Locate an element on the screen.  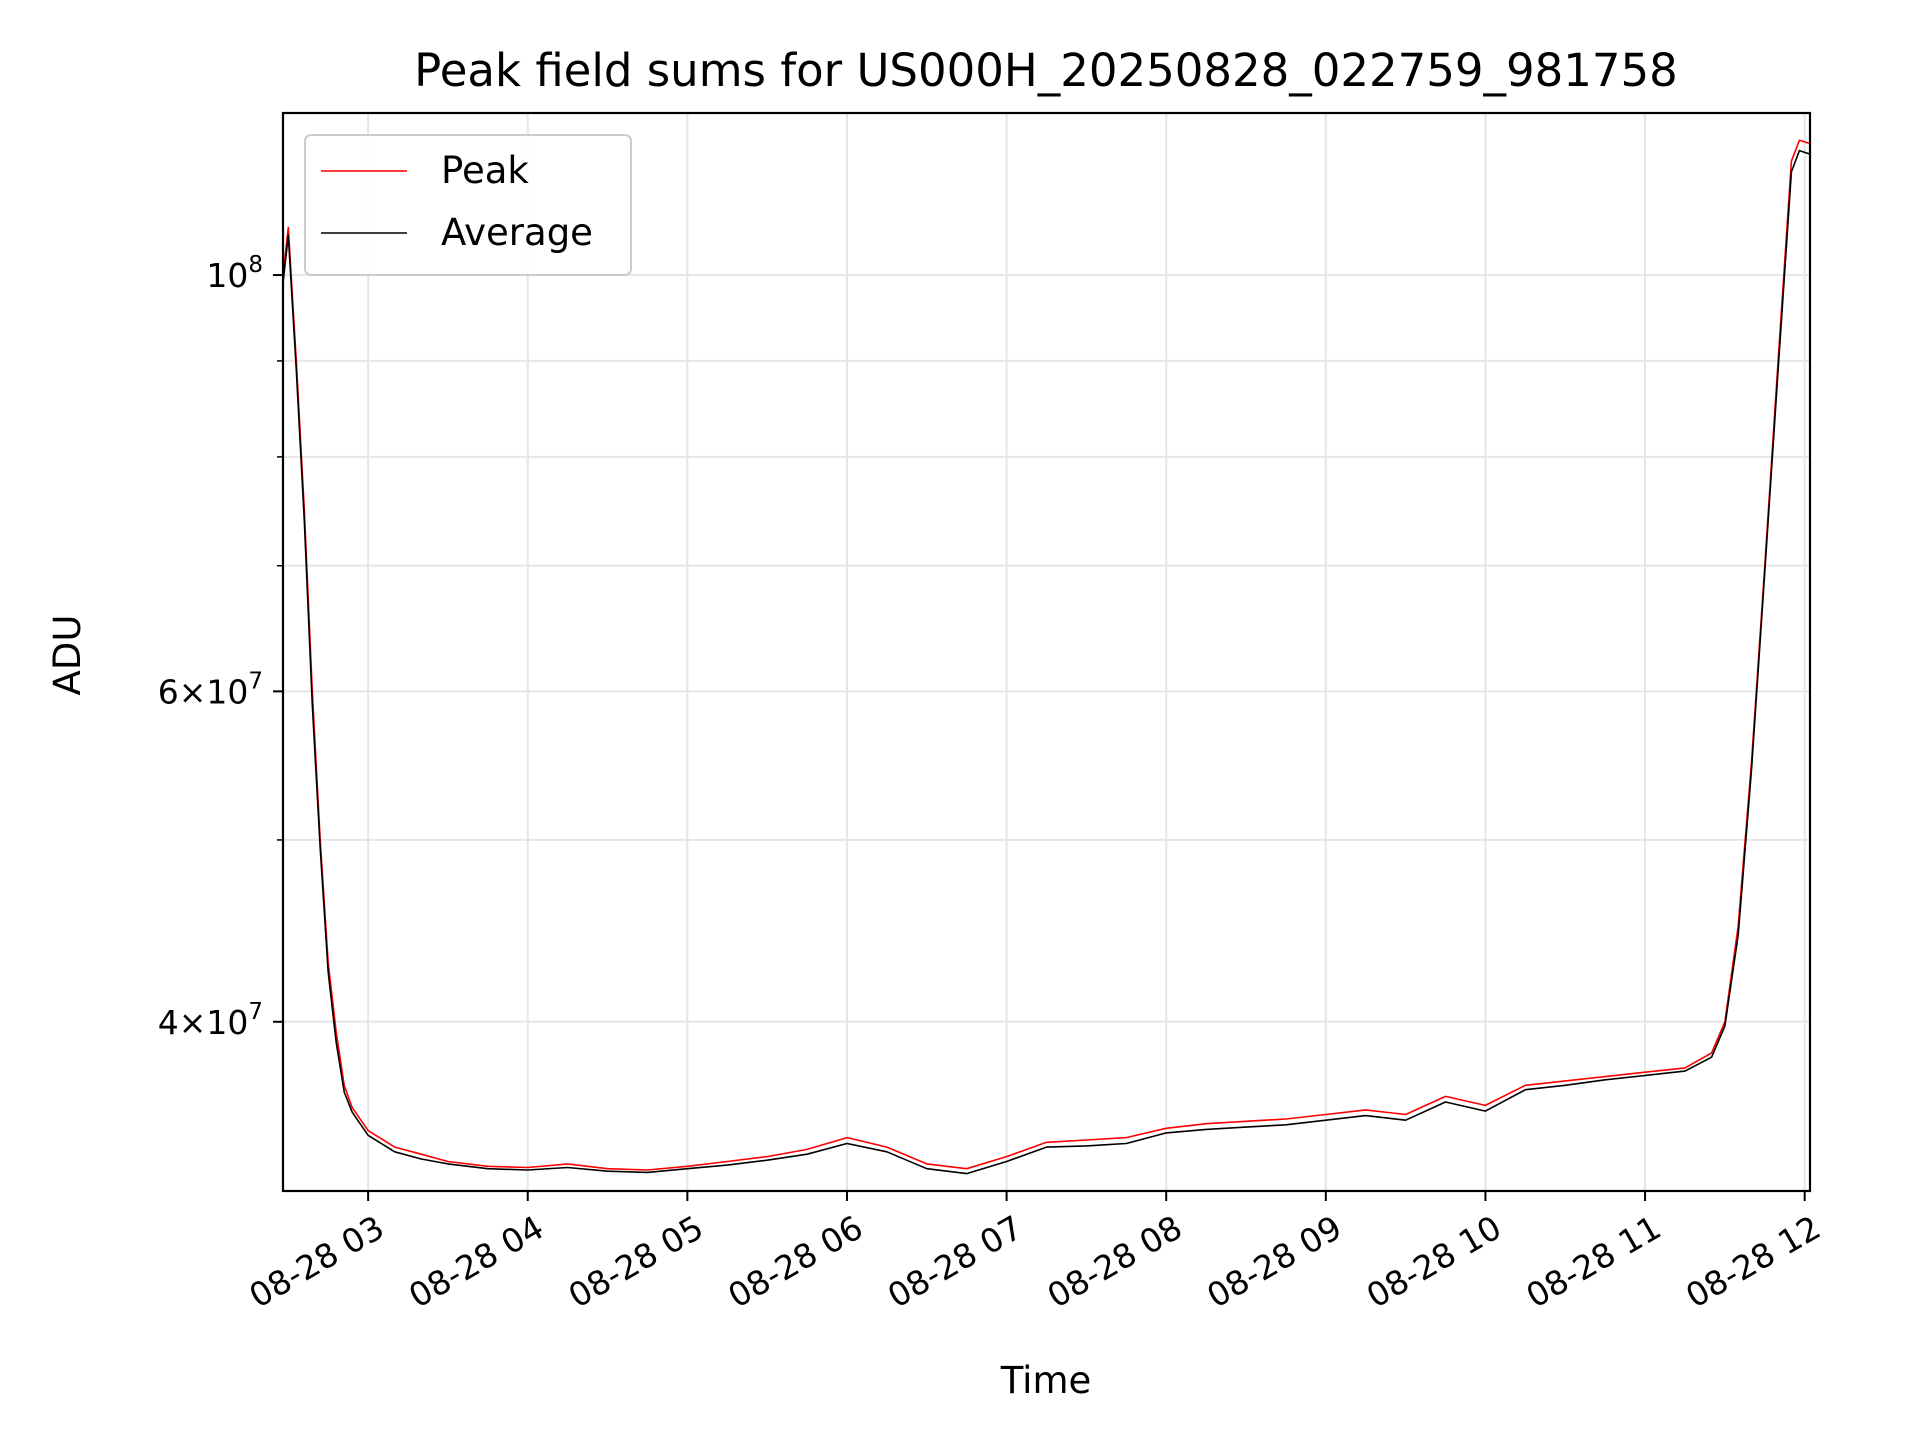
y-tick-label: 6×107 is located at coordinates (210, 689).